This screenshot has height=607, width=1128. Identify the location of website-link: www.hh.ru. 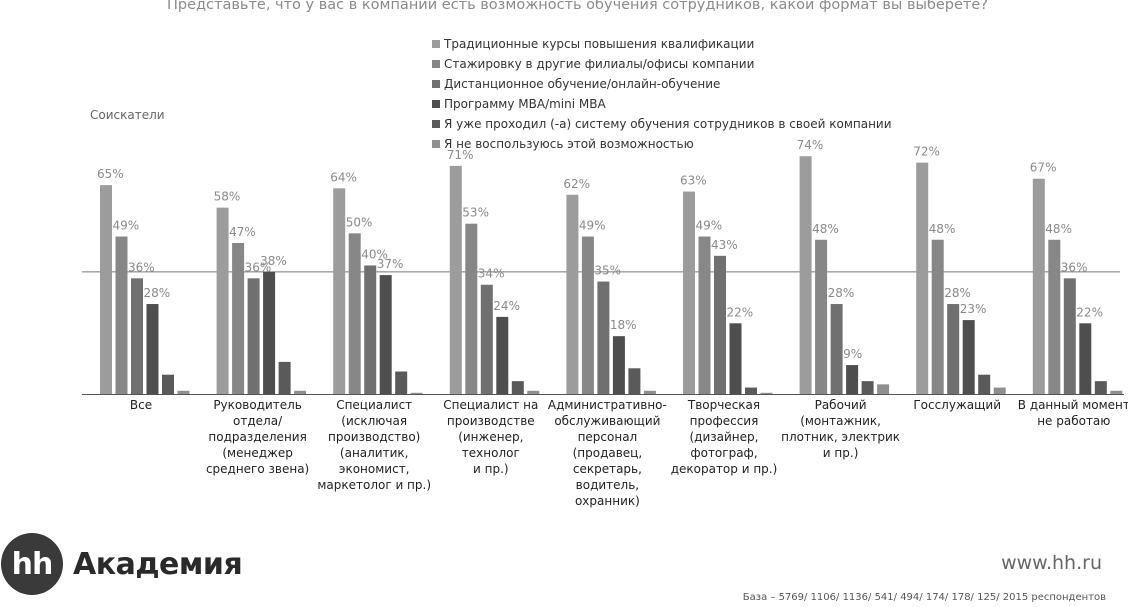
(1051, 563).